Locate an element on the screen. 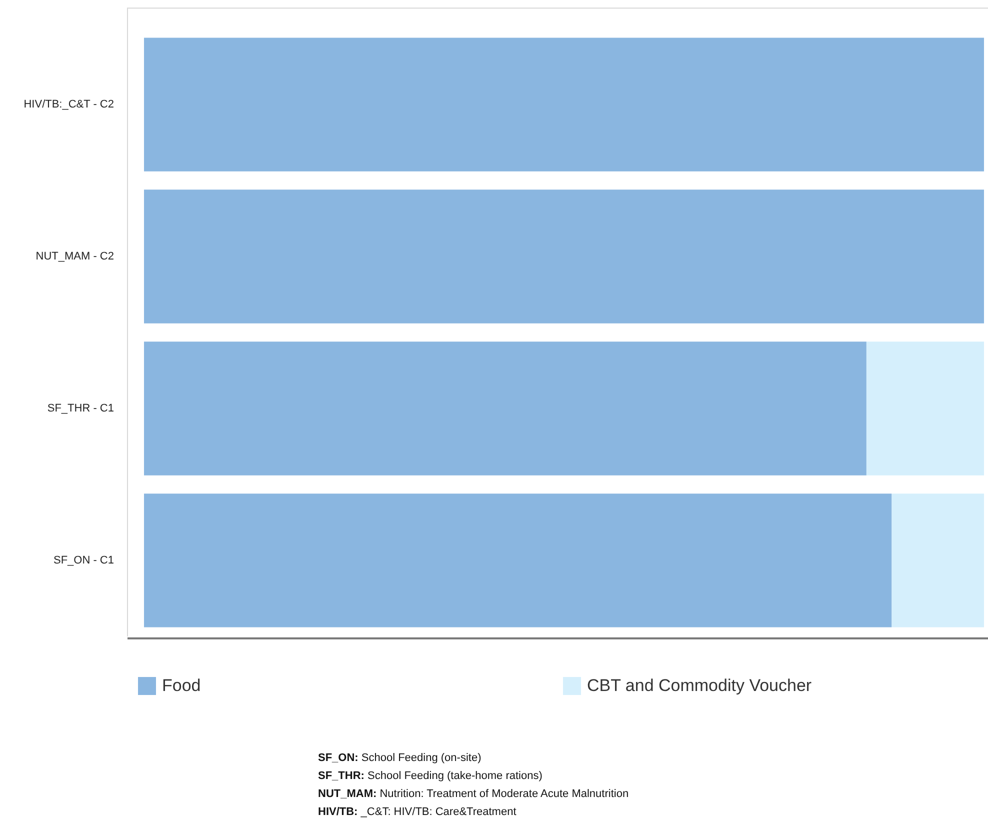 This screenshot has width=988, height=832. text: SF_THR: School Feeding (take-home rations) is located at coordinates (430, 776).